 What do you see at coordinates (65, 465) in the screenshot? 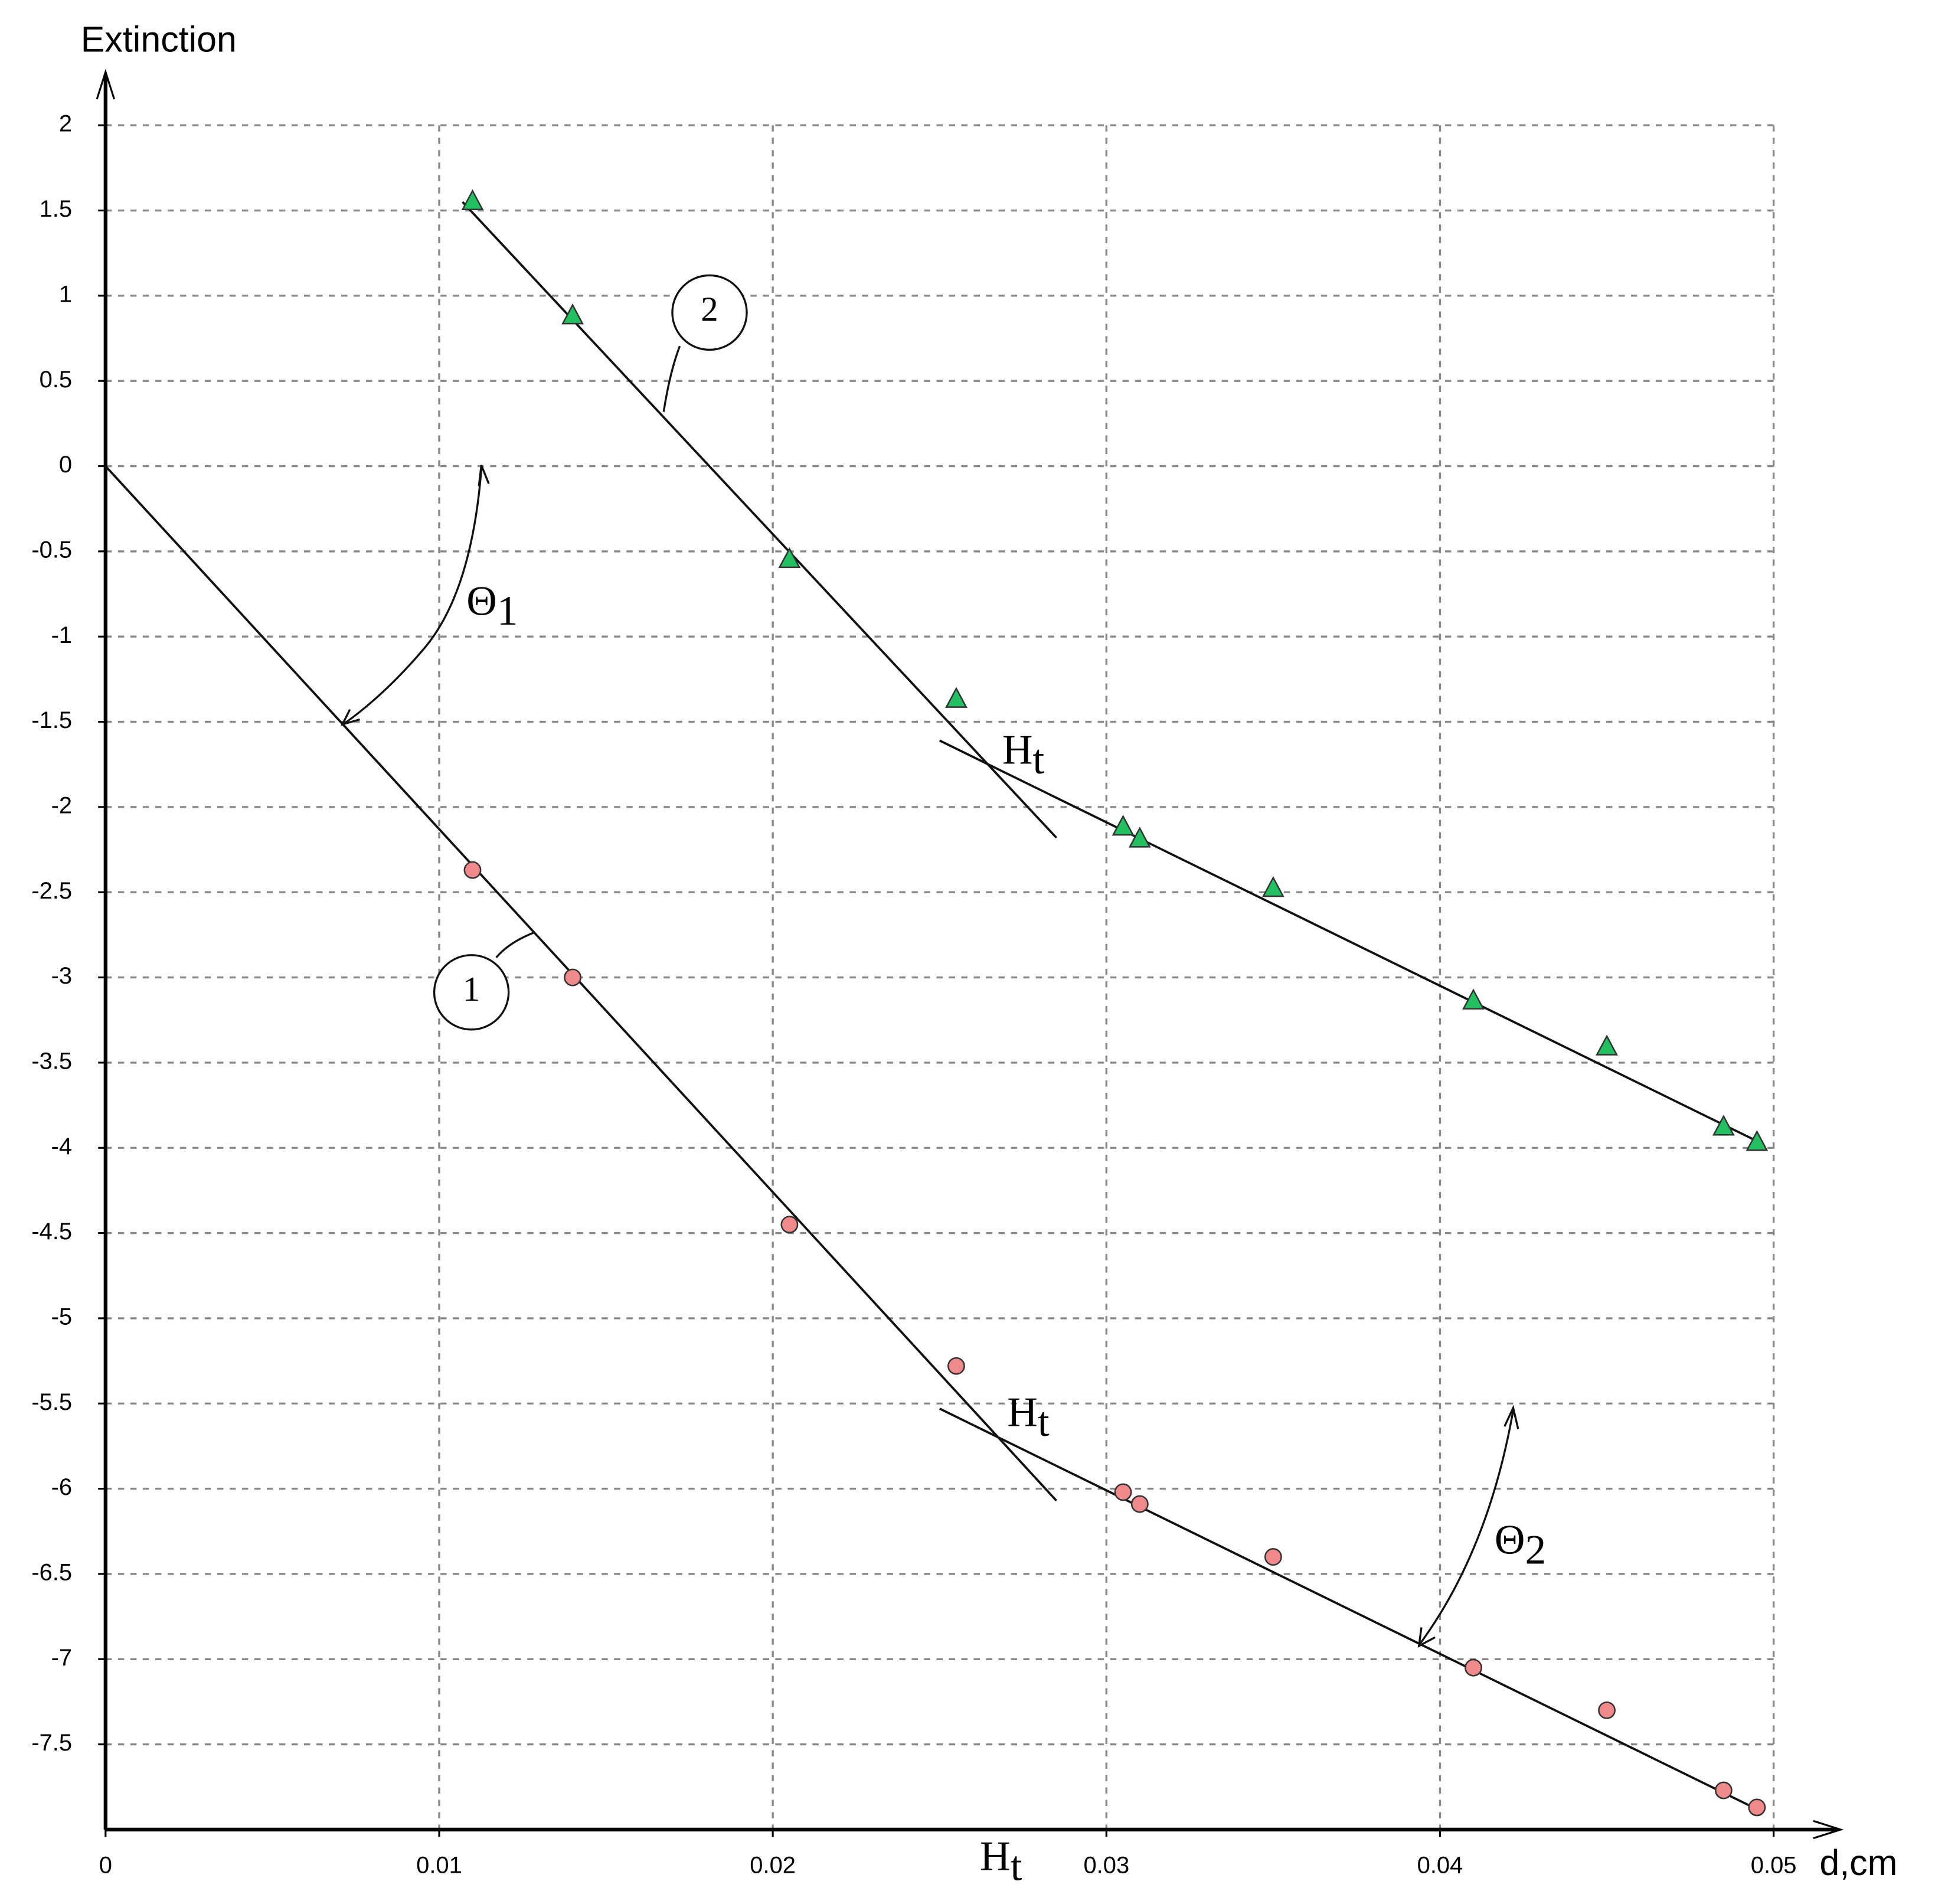
I see `y-tick-label: 0` at bounding box center [65, 465].